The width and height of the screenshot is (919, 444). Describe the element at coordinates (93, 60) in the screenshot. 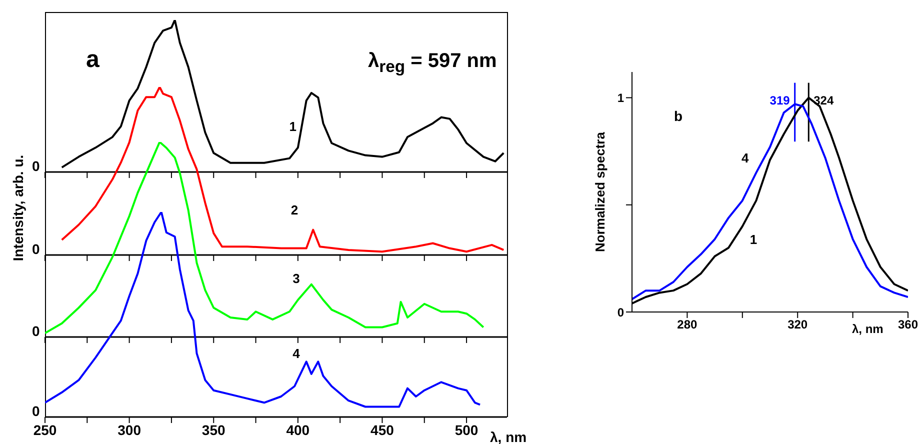

I see `text: a` at that location.